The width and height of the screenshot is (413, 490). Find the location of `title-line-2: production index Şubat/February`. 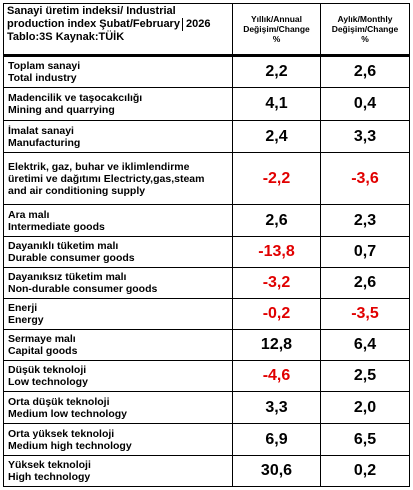

title-line-2: production index Şubat/February is located at coordinates (93, 24).